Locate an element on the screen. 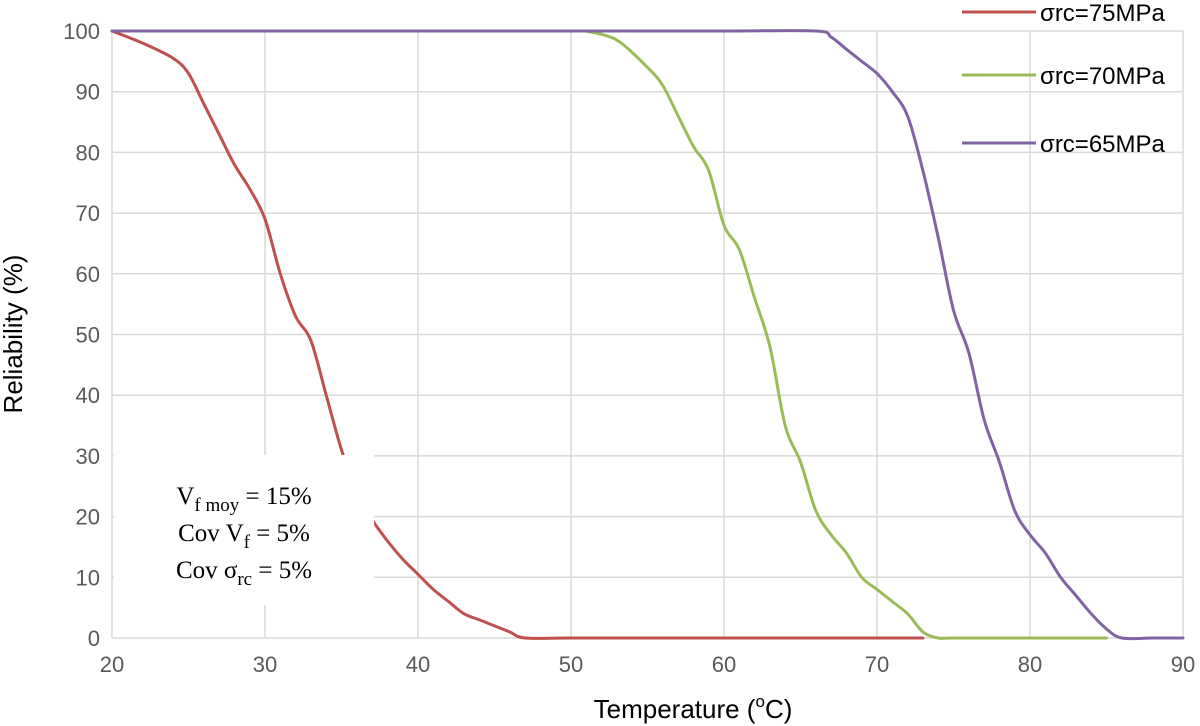  y-tick-label: 70 is located at coordinates (88, 213).